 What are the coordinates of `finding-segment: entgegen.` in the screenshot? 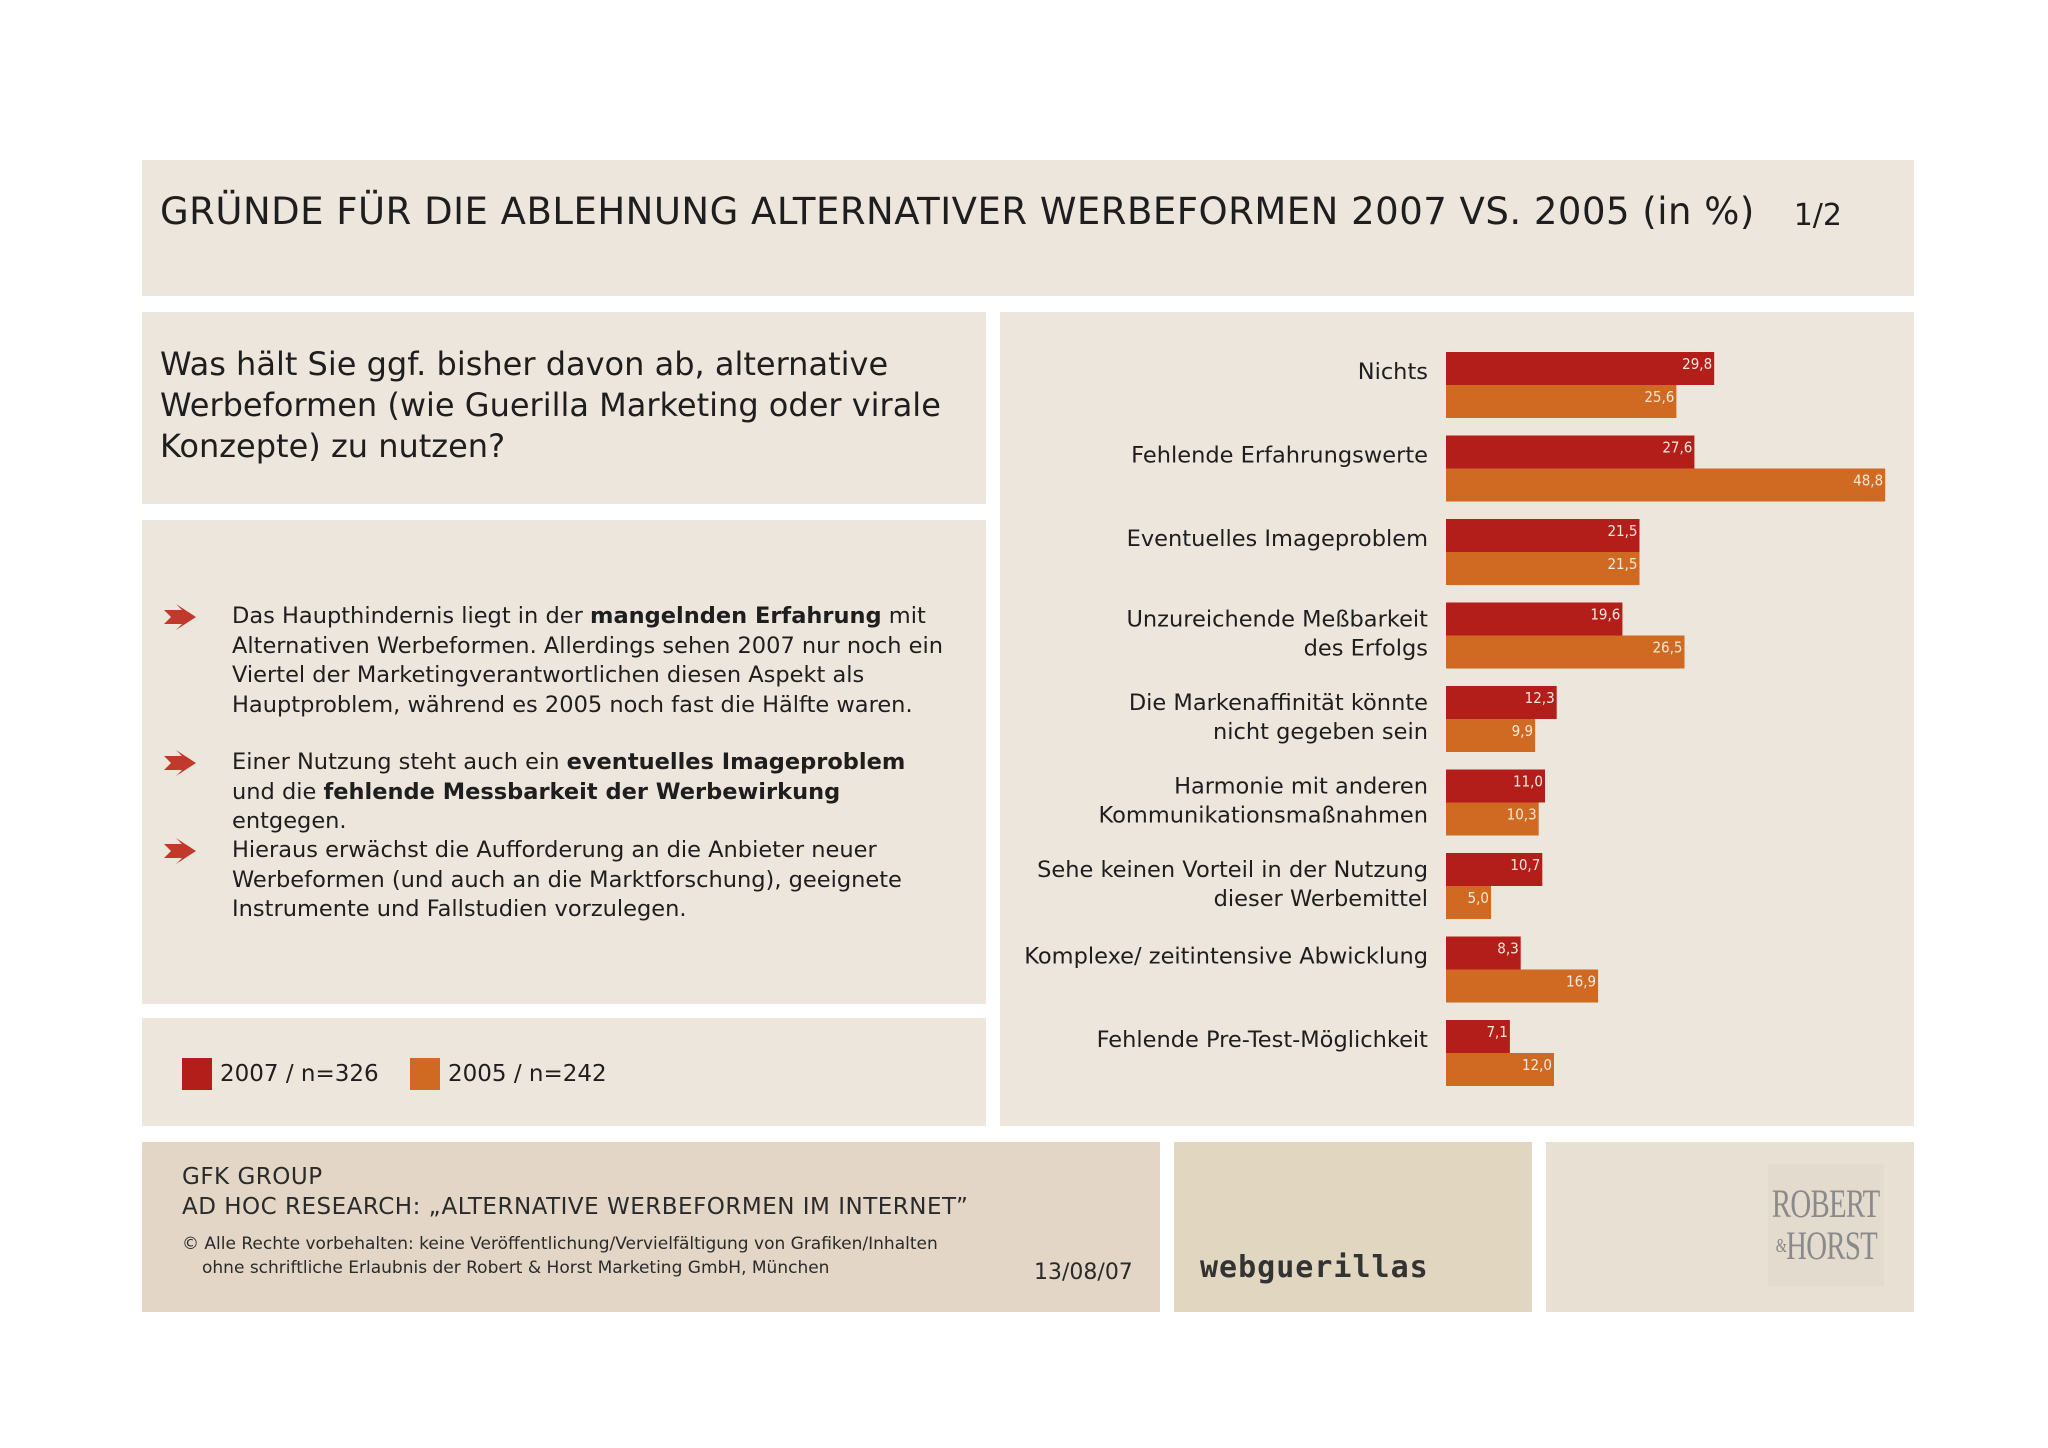 It's located at (289, 821).